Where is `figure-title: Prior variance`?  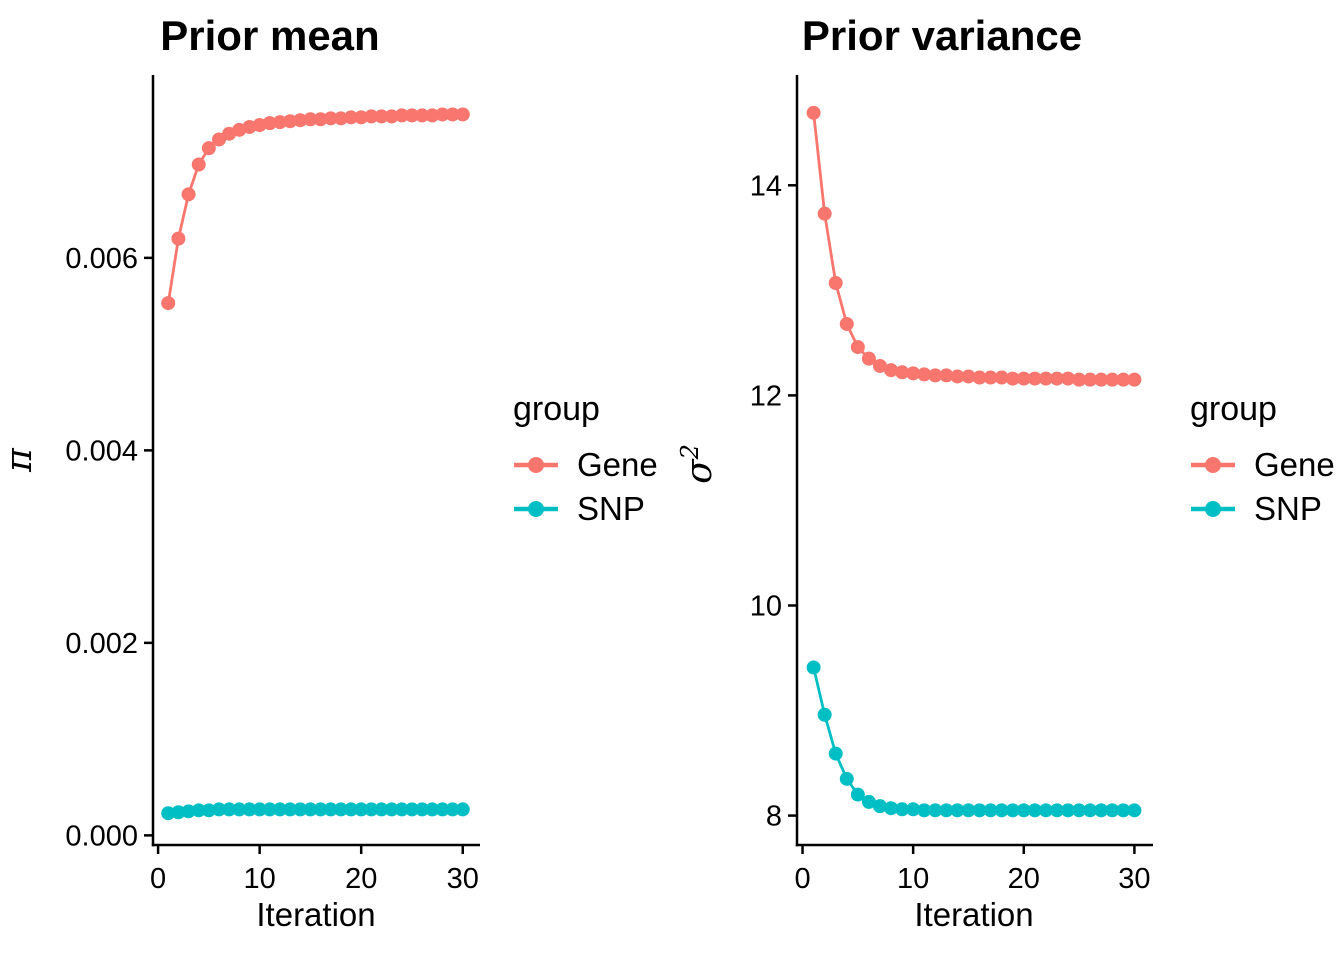 figure-title: Prior variance is located at coordinates (942, 35).